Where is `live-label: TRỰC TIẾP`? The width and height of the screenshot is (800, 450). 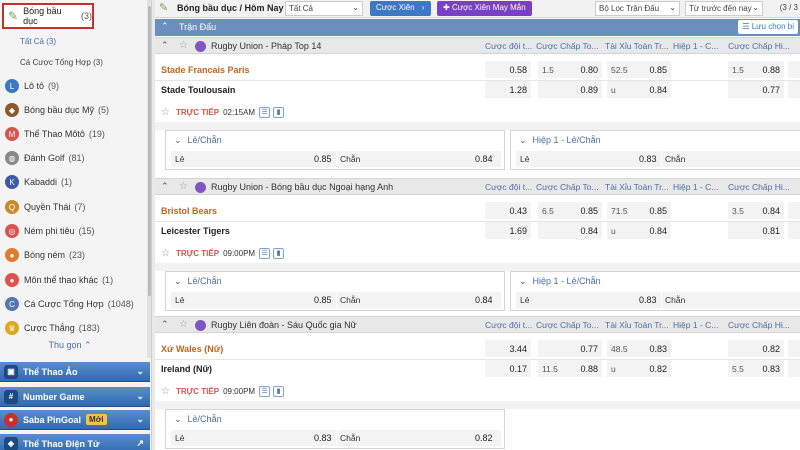 live-label: TRỰC TIẾP is located at coordinates (197, 253).